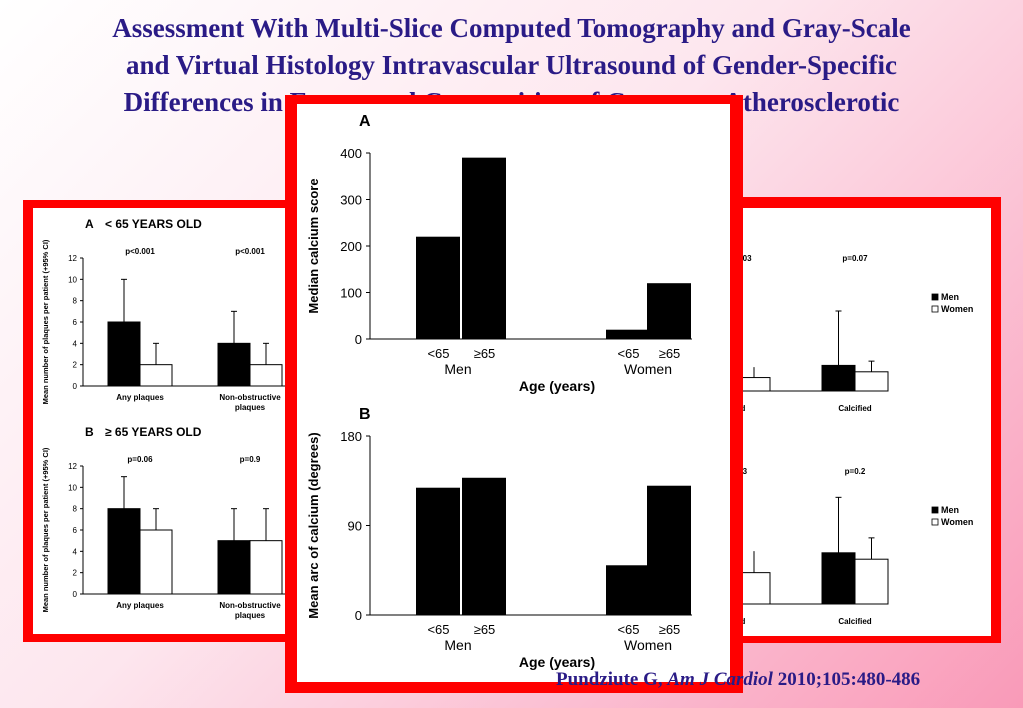 The width and height of the screenshot is (1023, 708). Describe the element at coordinates (355, 526) in the screenshot. I see `y-tick-label: 90` at that location.